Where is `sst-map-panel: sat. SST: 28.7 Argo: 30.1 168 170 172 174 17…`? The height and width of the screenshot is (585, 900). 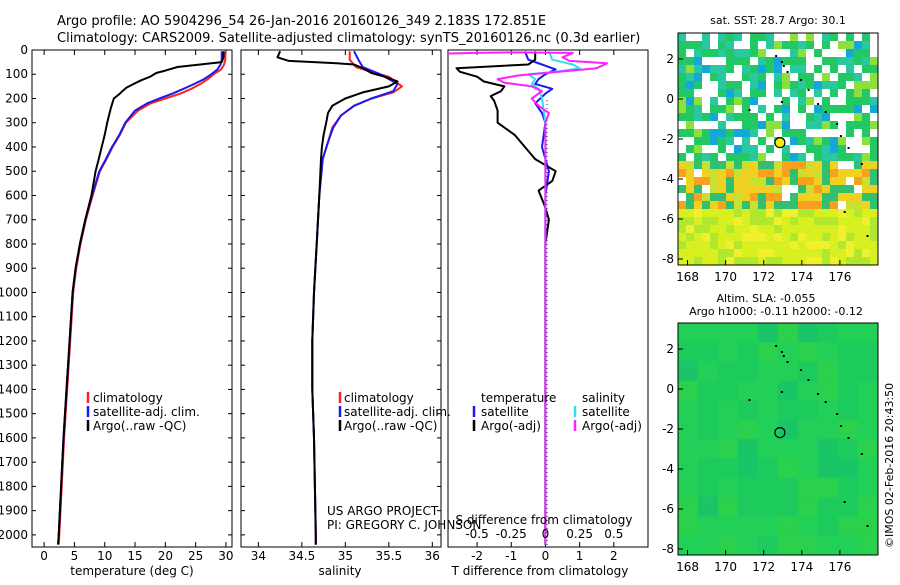 sst-map-panel: sat. SST: 28.7 Argo: 30.1 168 170 172 174 17… is located at coordinates (770, 149).